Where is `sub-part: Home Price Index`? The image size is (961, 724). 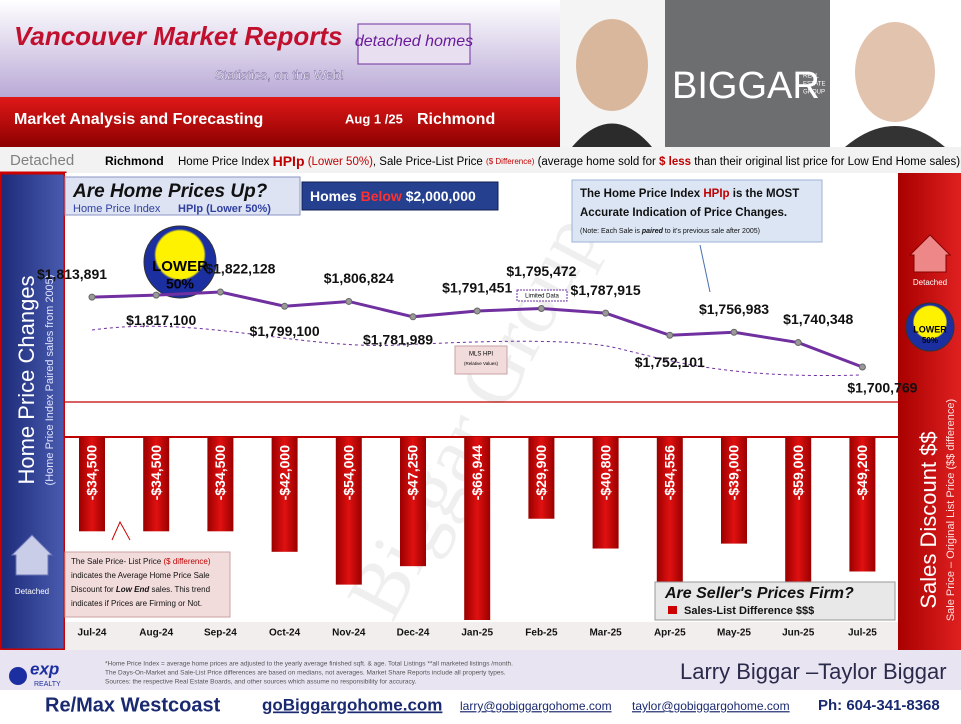 sub-part: Home Price Index is located at coordinates (224, 162).